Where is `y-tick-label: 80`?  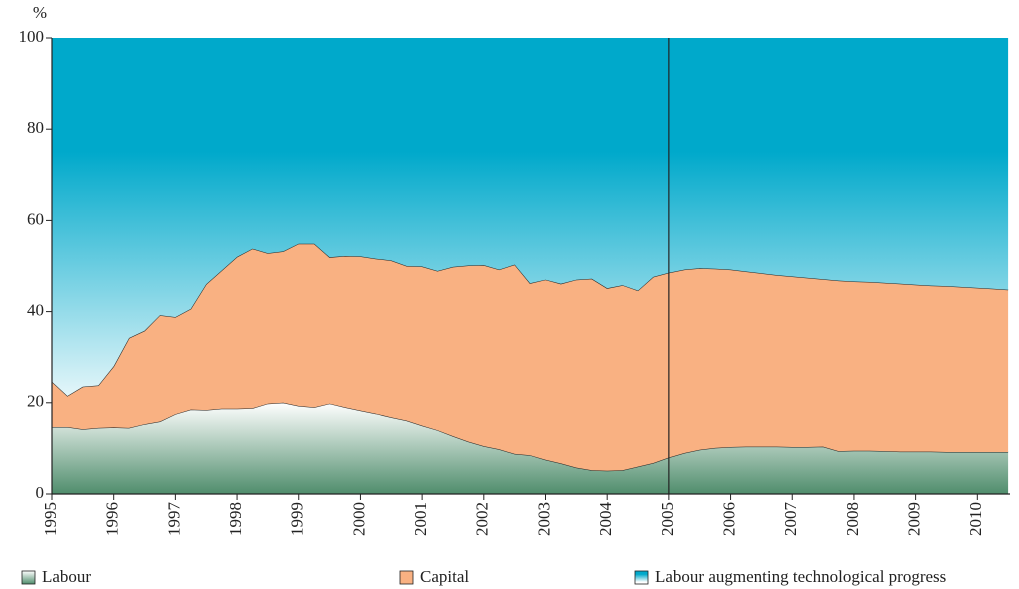 y-tick-label: 80 is located at coordinates (35, 127).